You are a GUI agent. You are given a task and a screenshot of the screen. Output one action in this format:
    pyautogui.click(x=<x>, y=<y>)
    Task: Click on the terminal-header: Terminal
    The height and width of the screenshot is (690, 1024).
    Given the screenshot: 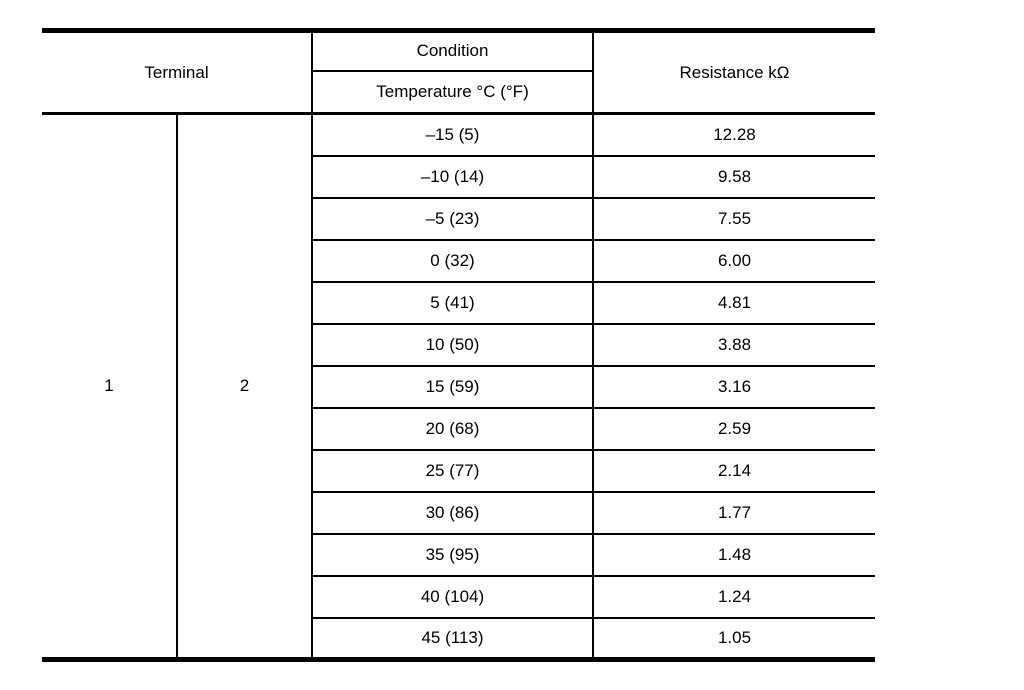 What is the action you would take?
    pyautogui.click(x=177, y=72)
    